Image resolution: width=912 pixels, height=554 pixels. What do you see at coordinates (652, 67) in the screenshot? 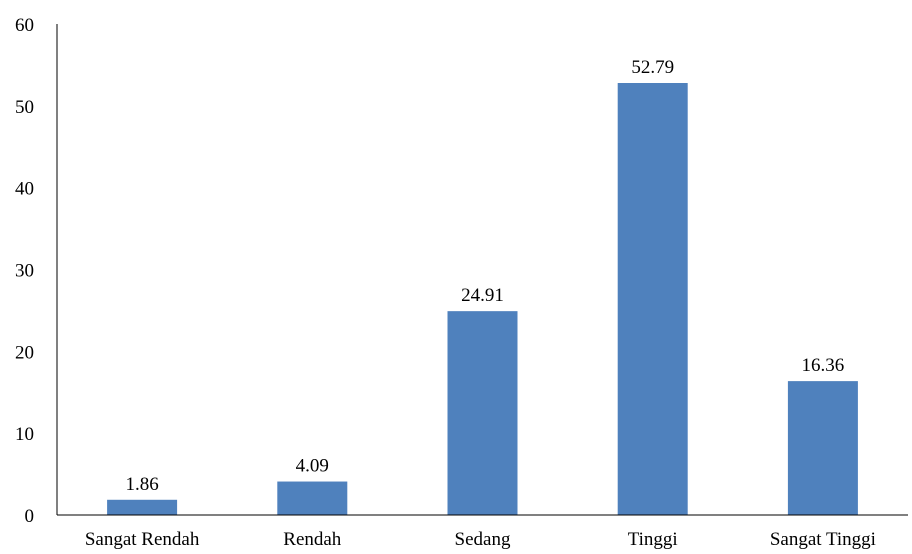
I see `data-label: 52.79` at bounding box center [652, 67].